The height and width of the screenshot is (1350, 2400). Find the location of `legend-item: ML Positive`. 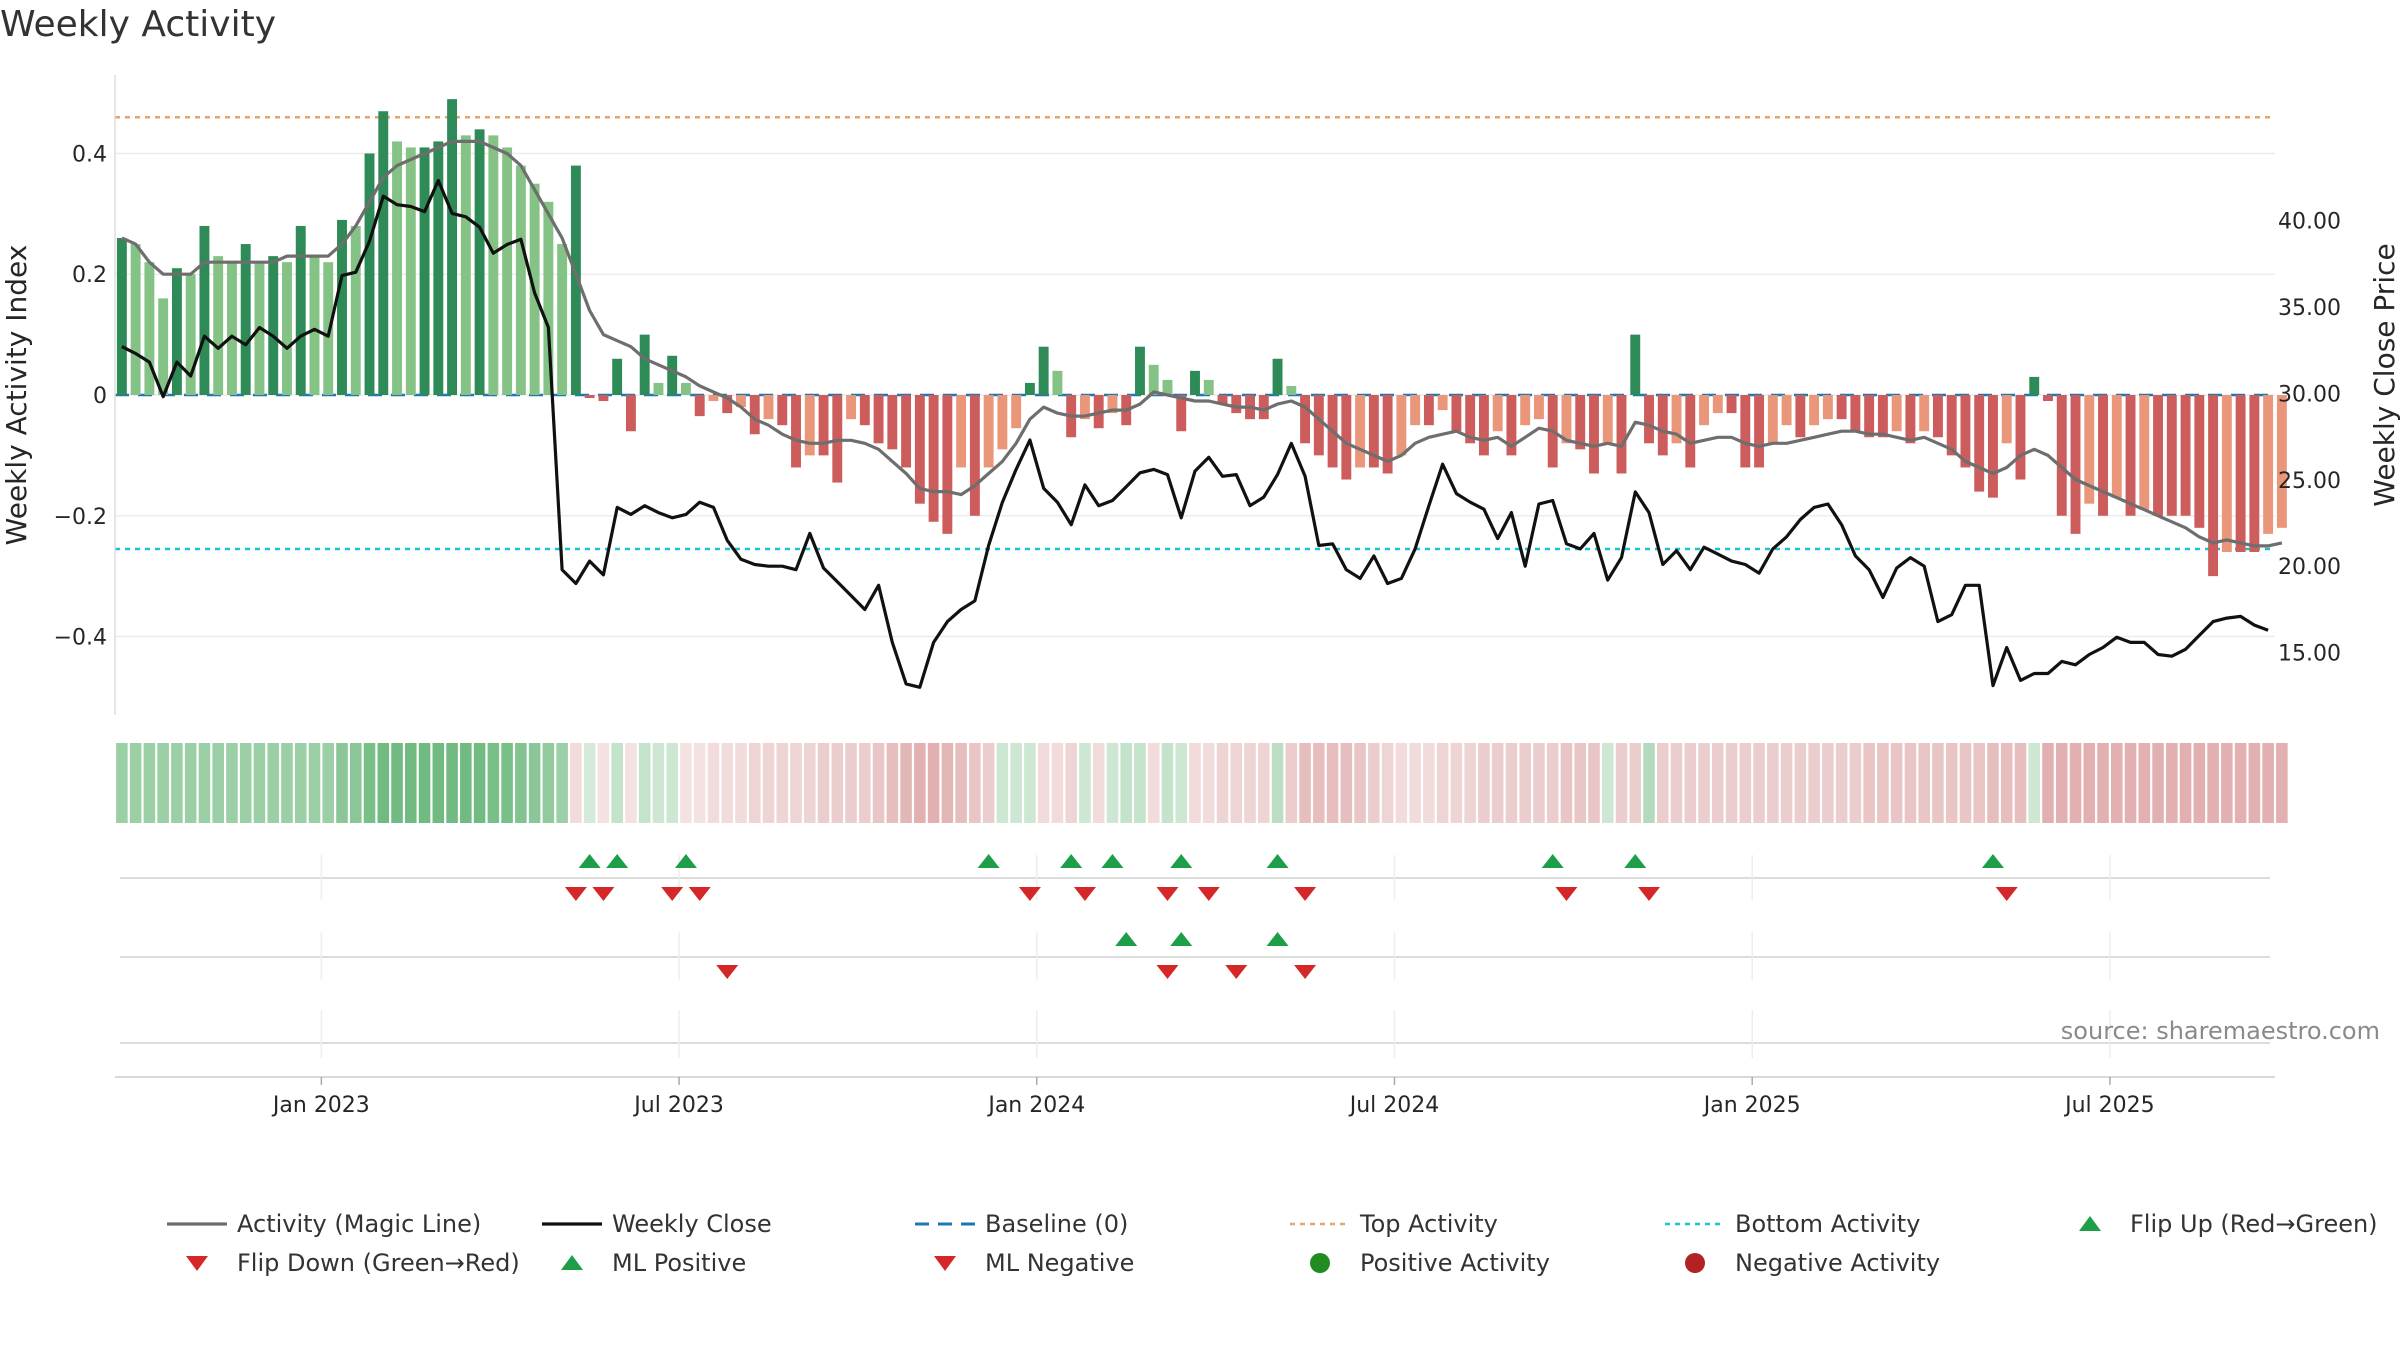

legend-item: ML Positive is located at coordinates (653, 1263).